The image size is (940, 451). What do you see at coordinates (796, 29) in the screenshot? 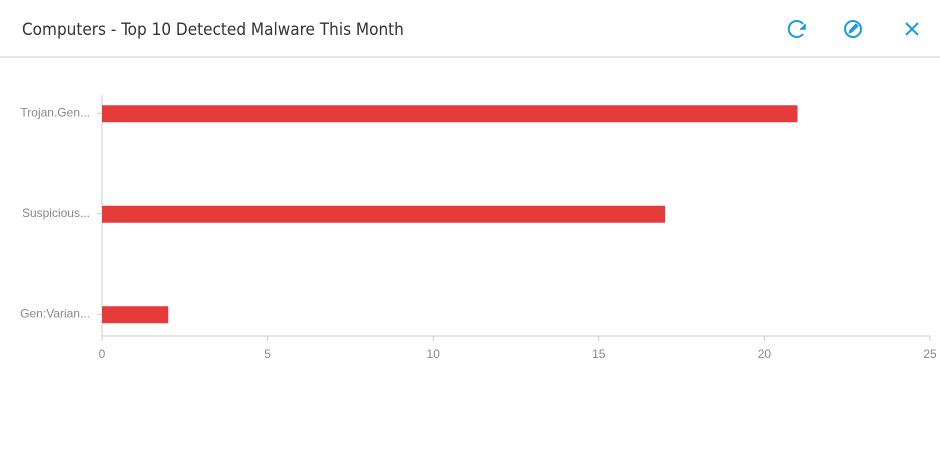
I see `refresh-button` at bounding box center [796, 29].